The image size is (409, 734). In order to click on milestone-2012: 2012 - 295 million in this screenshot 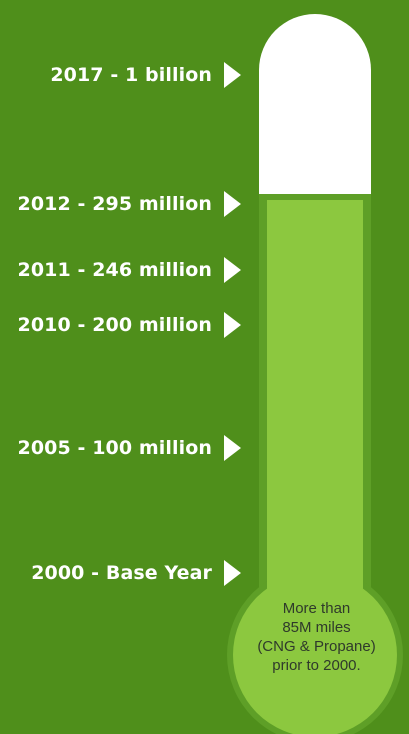, I will do `click(129, 204)`.